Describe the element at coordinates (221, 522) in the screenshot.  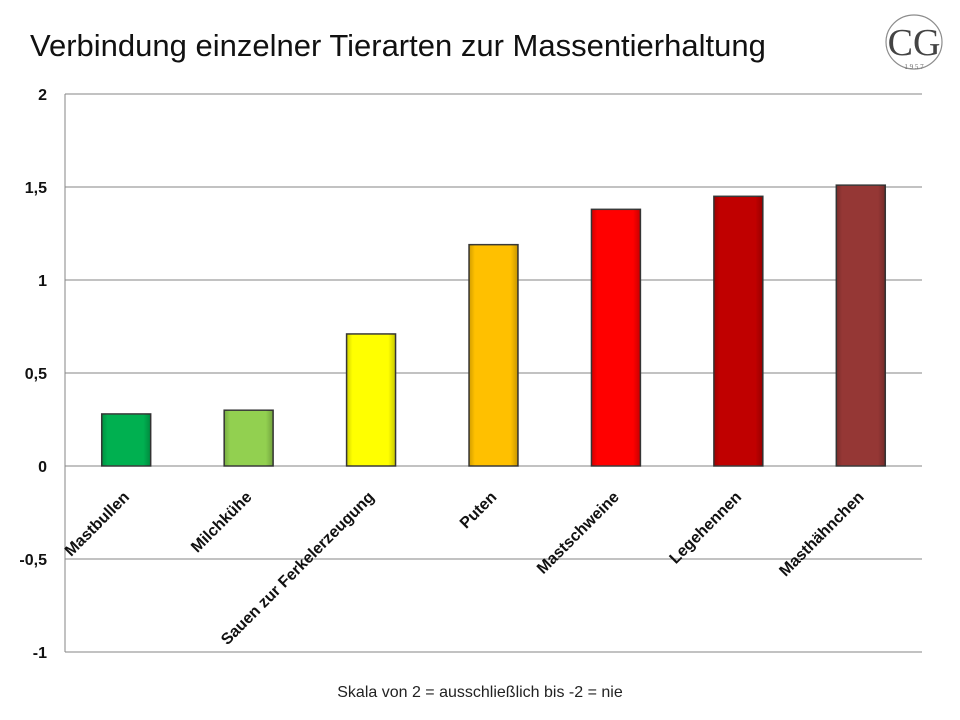
I see `x-tick-label: Milchkühe` at that location.